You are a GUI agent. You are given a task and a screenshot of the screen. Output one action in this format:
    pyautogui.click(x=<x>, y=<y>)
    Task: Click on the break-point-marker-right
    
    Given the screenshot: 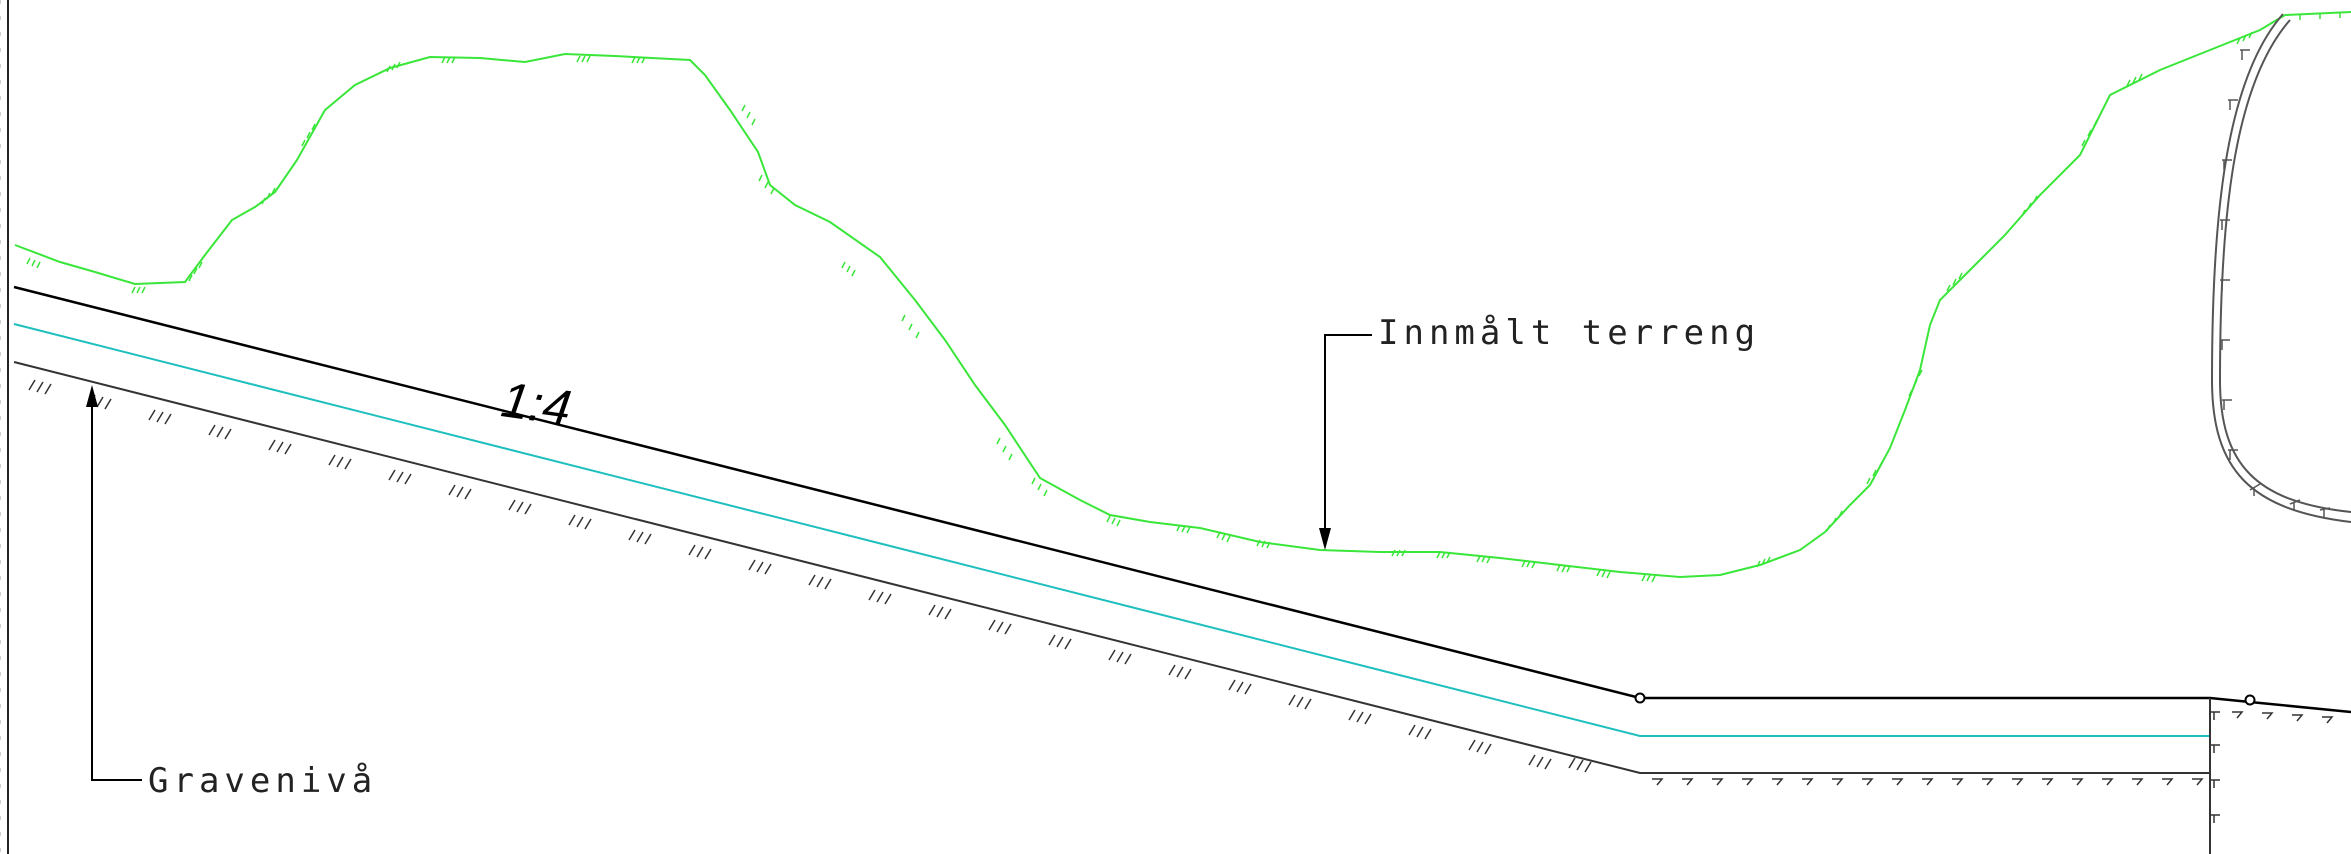 What is the action you would take?
    pyautogui.click(x=2250, y=700)
    